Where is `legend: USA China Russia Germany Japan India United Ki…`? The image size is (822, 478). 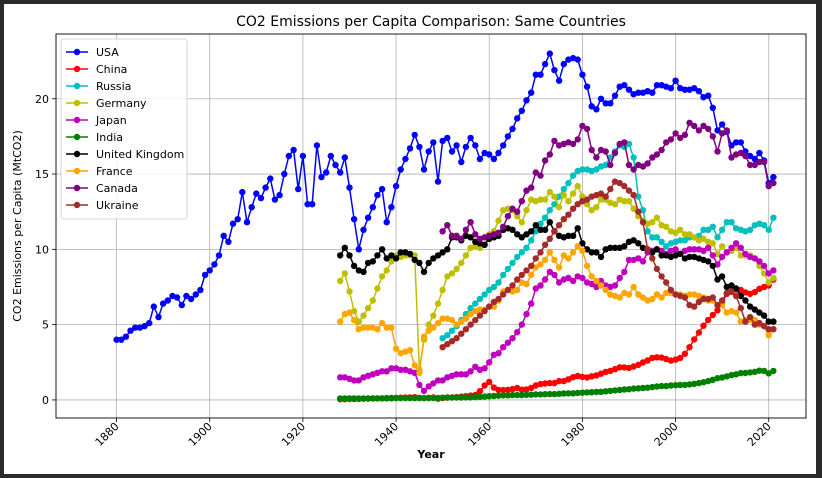
legend: USA China Russia Germany Japan India United Ki… is located at coordinates (124, 129).